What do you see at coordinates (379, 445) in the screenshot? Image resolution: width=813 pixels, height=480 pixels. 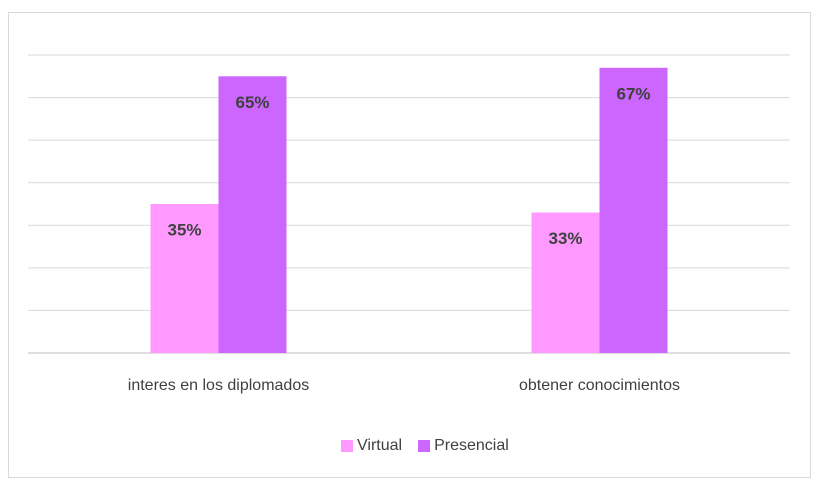 I see `legend-label: Virtual` at bounding box center [379, 445].